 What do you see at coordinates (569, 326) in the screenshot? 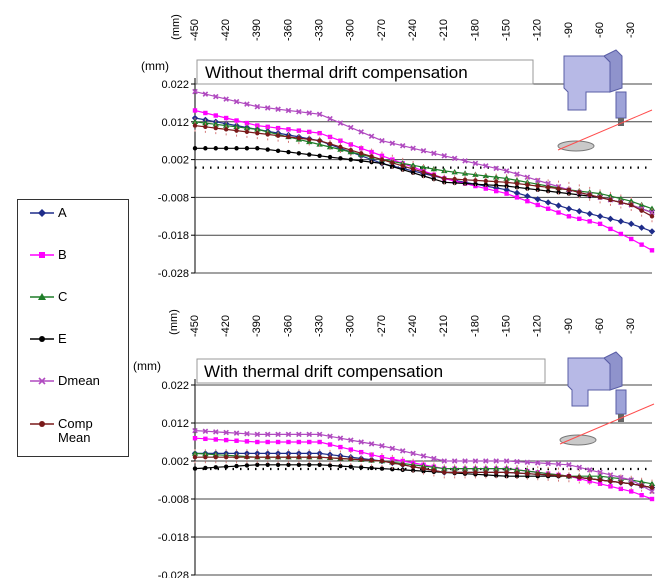
I see `x-tick-label: -90` at bounding box center [569, 326].